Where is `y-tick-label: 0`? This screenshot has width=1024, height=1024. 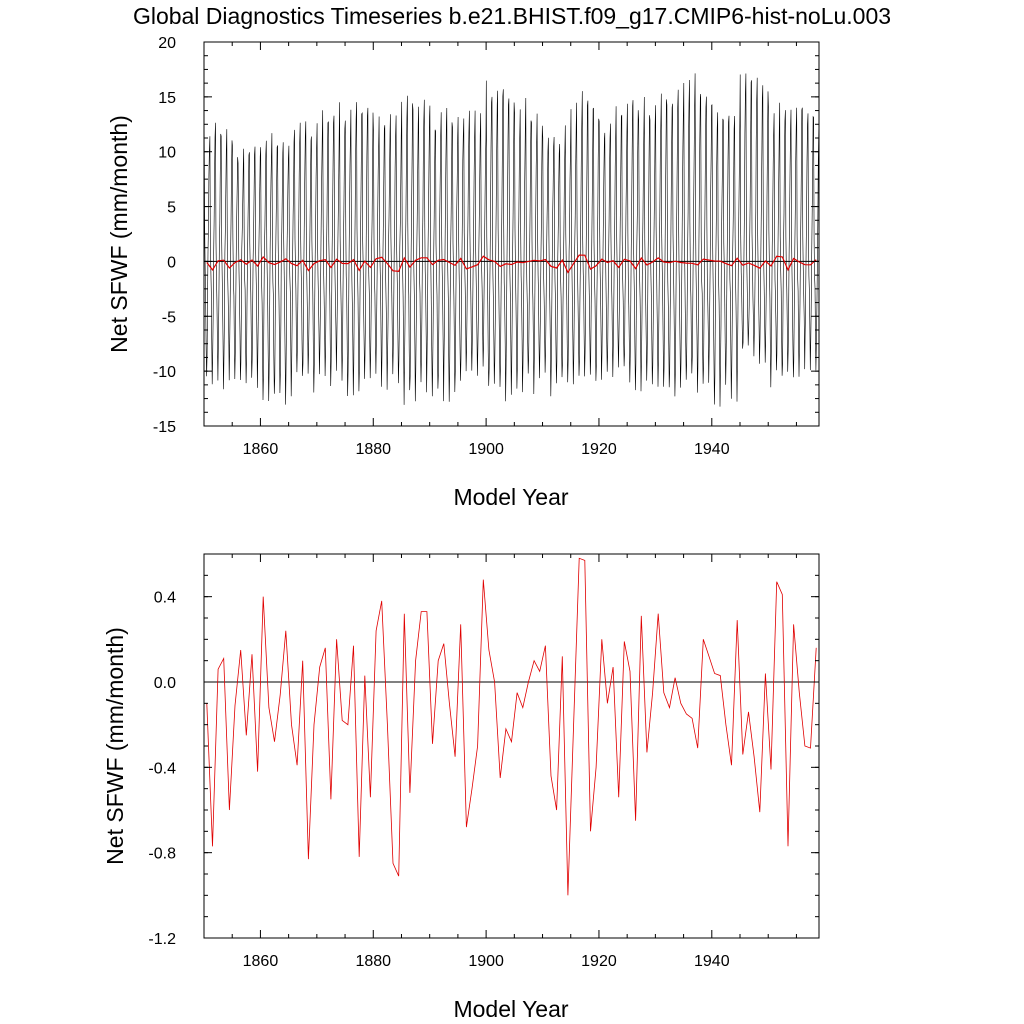
y-tick-label: 0 is located at coordinates (171, 262).